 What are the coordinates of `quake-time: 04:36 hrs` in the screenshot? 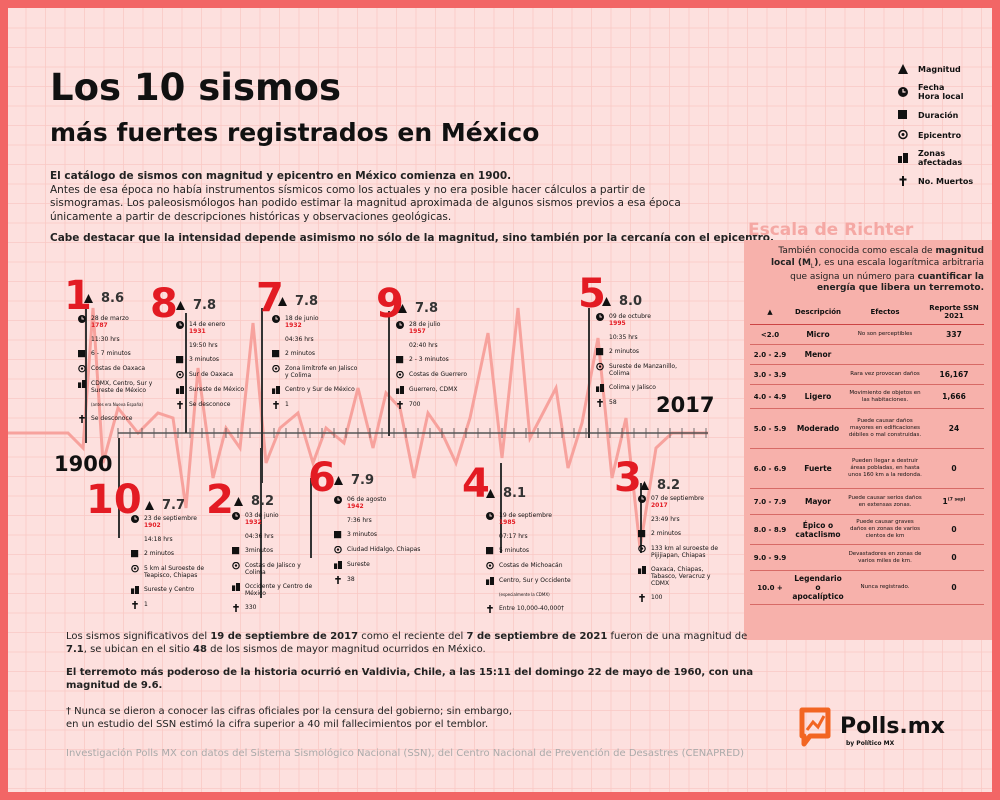 It's located at (259, 536).